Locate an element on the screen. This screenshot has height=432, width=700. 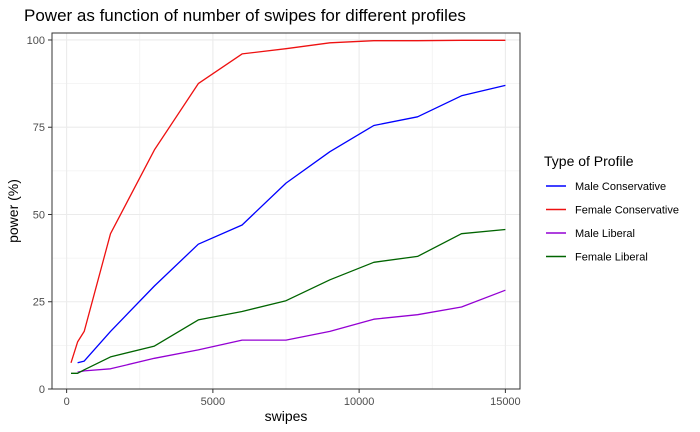
y-tick-label: 75 is located at coordinates (39, 128).